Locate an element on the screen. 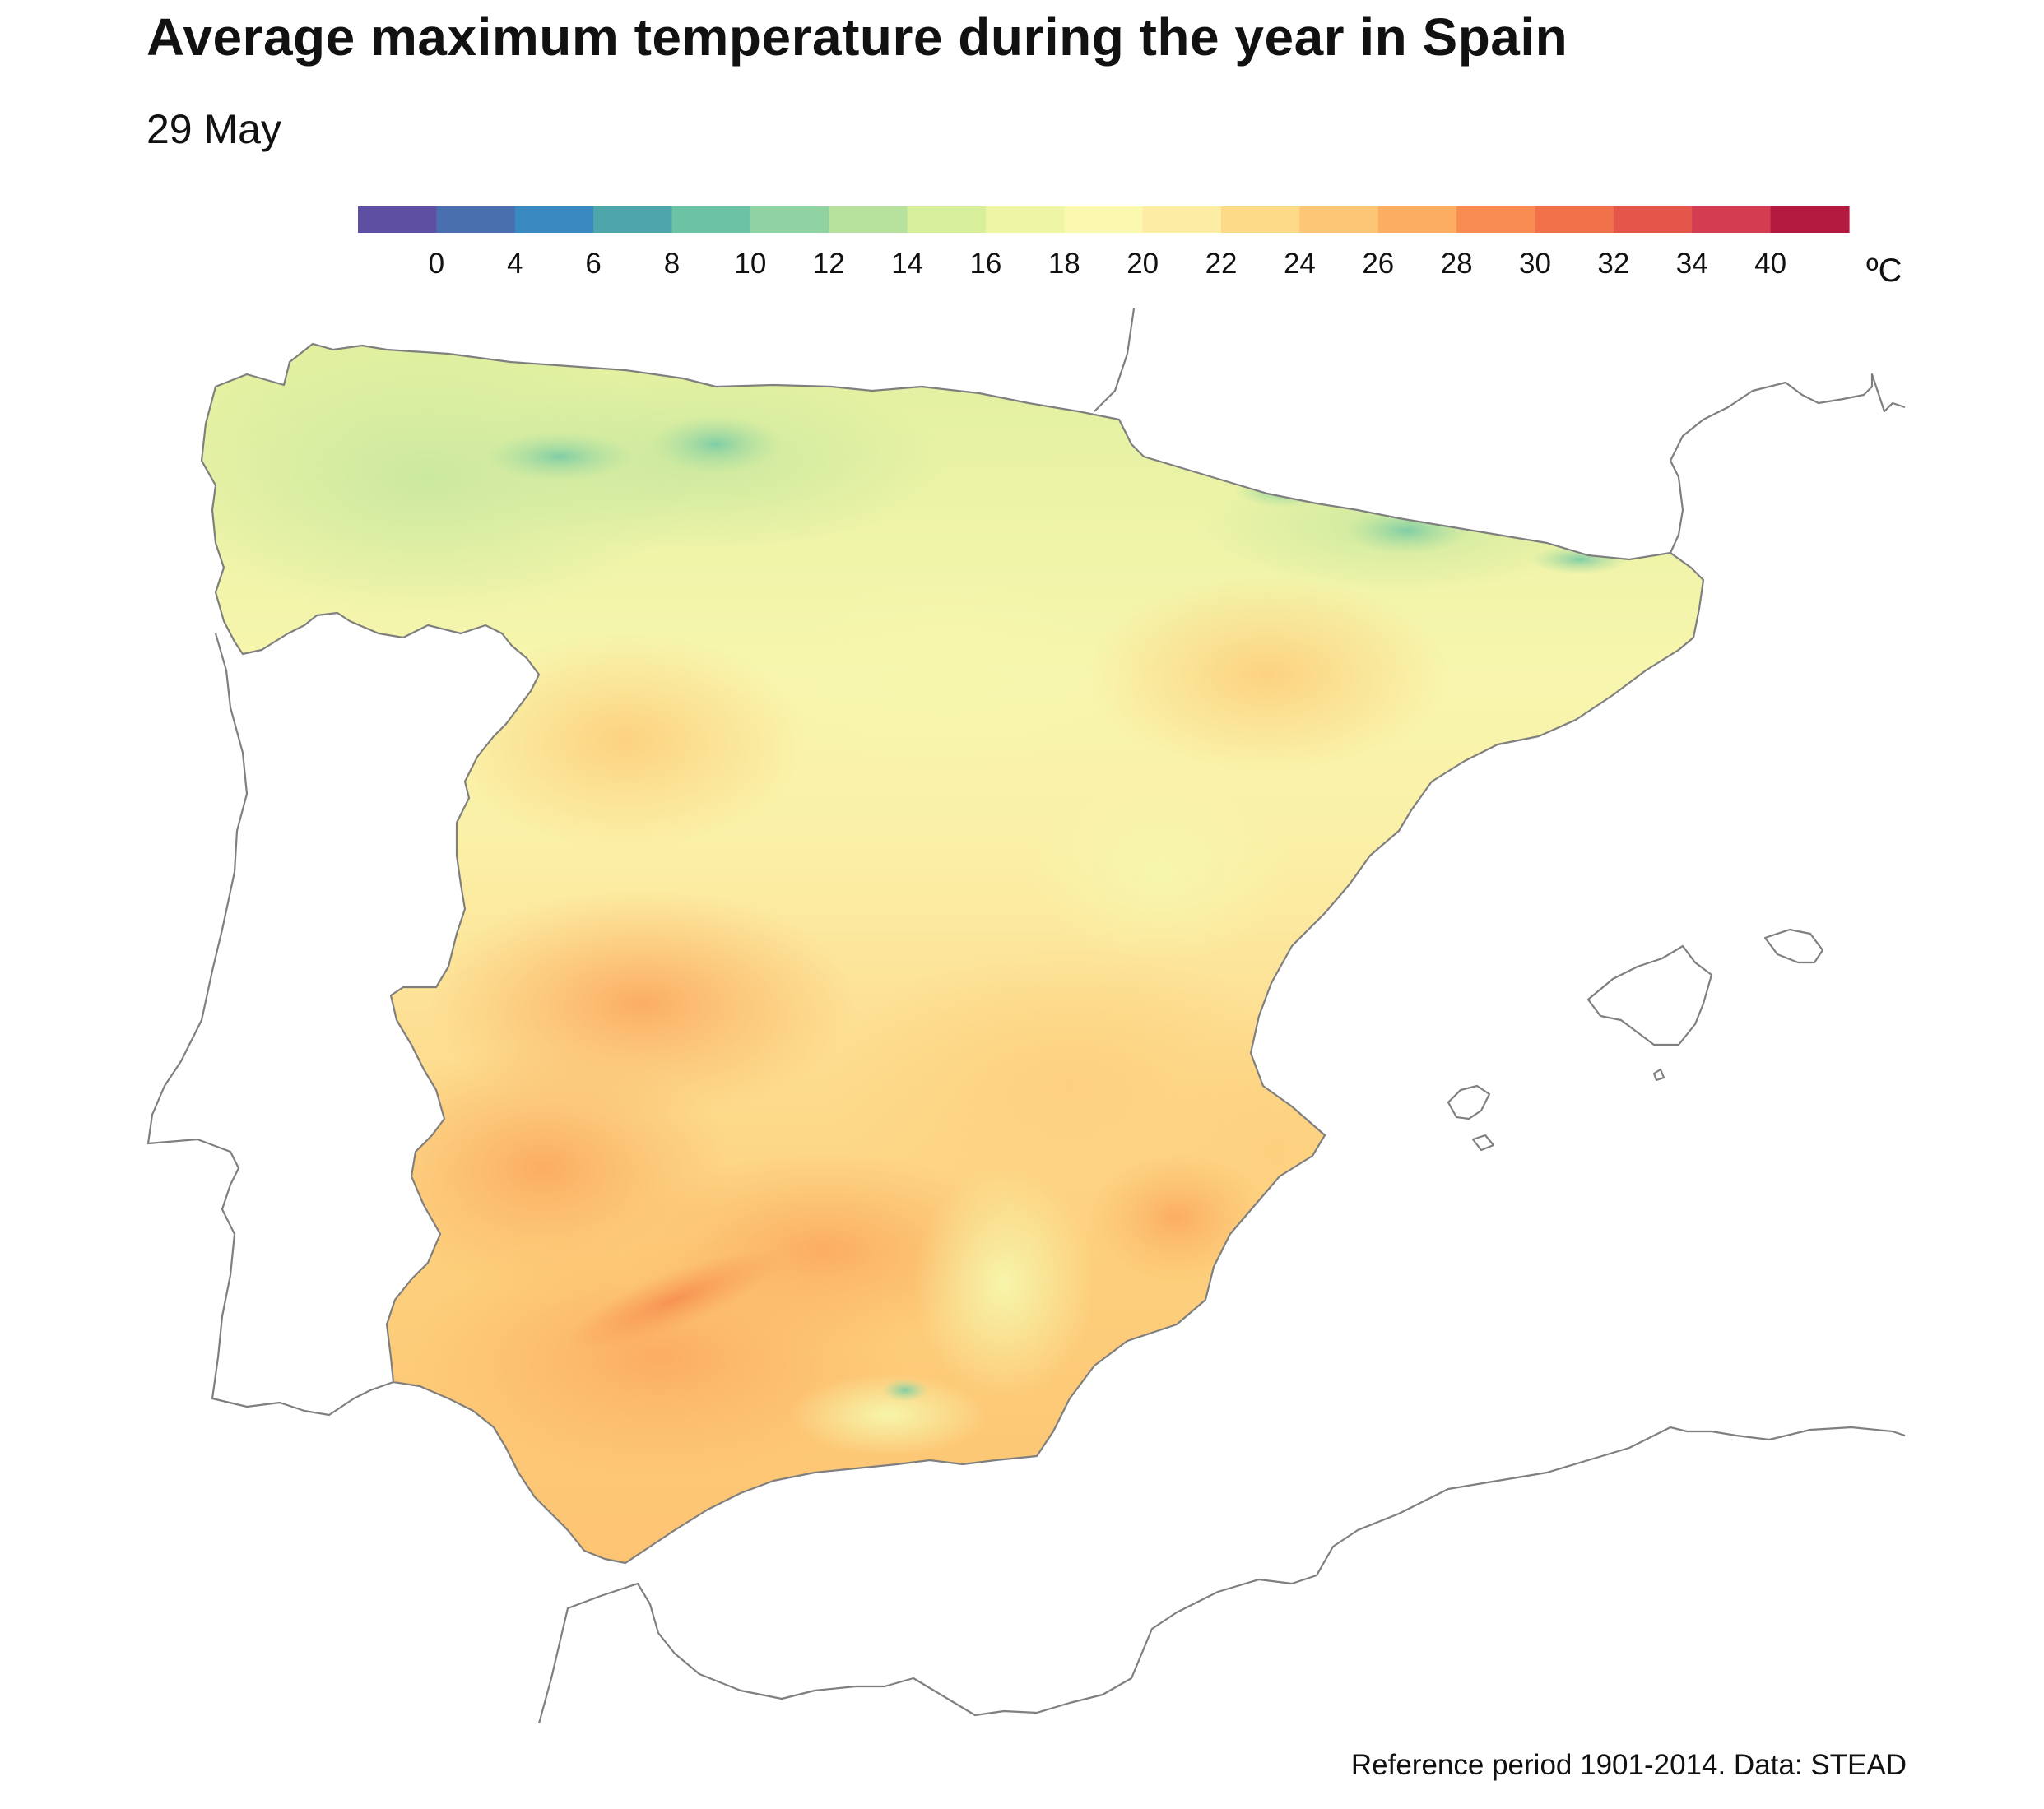  legend-tick-label: 0 is located at coordinates (437, 264).